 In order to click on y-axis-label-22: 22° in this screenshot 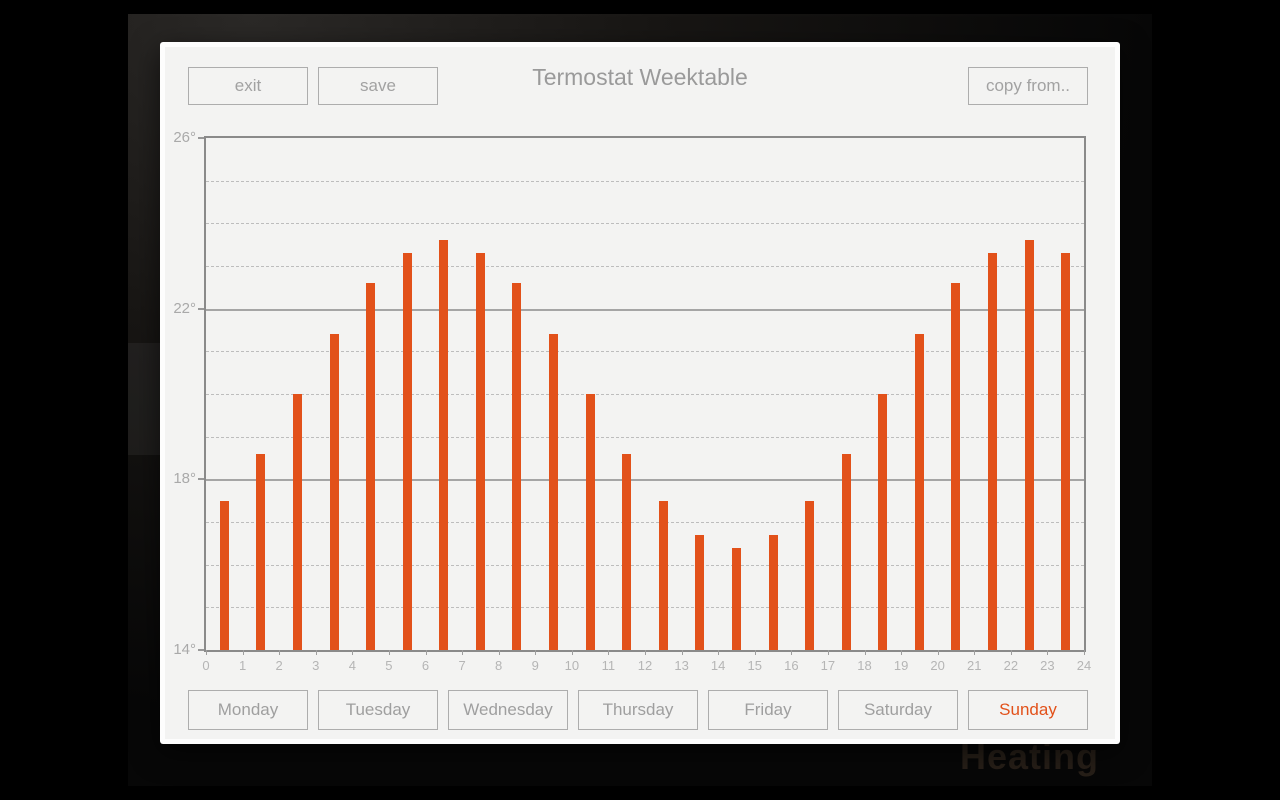, I will do `click(184, 308)`.